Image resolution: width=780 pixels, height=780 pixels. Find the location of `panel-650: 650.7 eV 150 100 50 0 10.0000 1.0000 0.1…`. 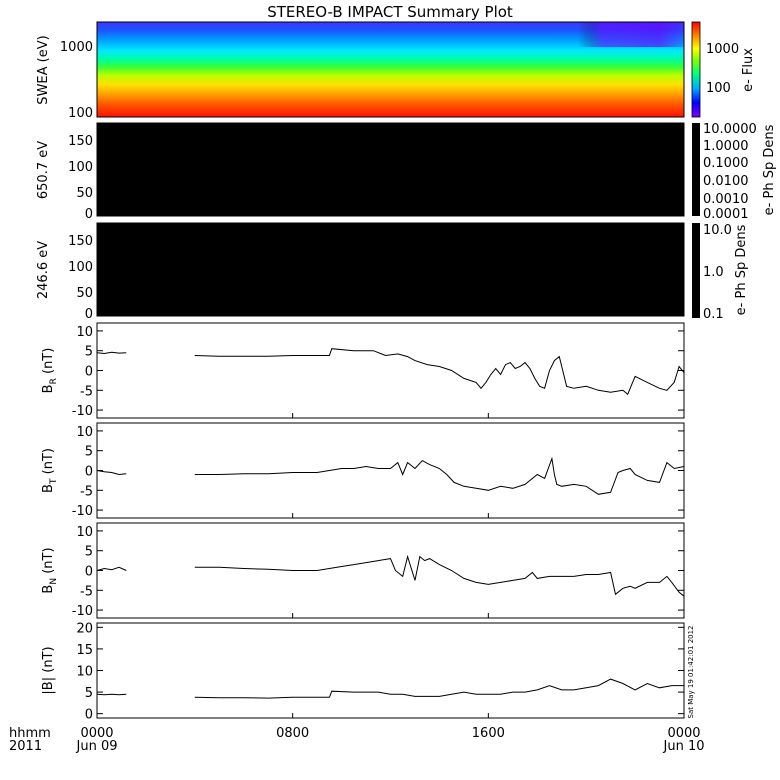

panel-650: 650.7 eV 150 100 50 0 10.0000 1.0000 0.1… is located at coordinates (406, 172).